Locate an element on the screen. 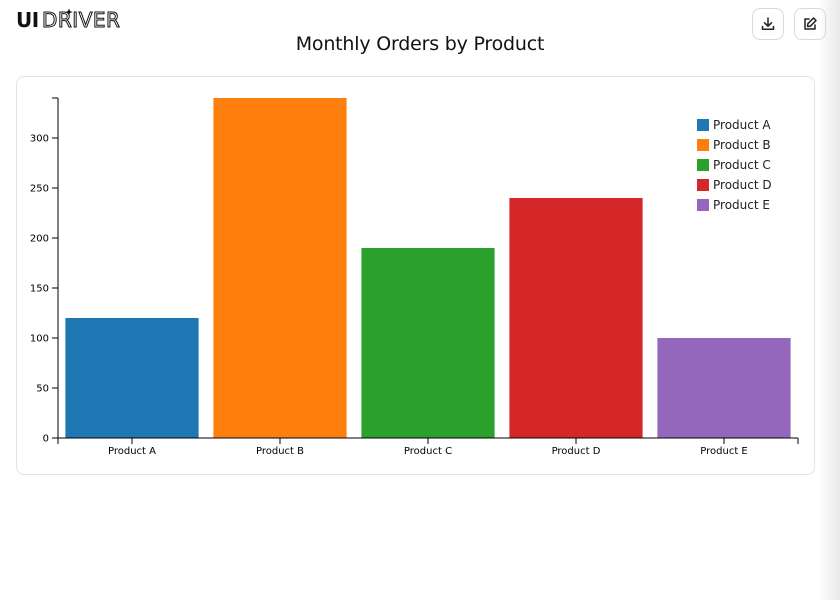 The image size is (840, 600). legend-item: Product D is located at coordinates (734, 185).